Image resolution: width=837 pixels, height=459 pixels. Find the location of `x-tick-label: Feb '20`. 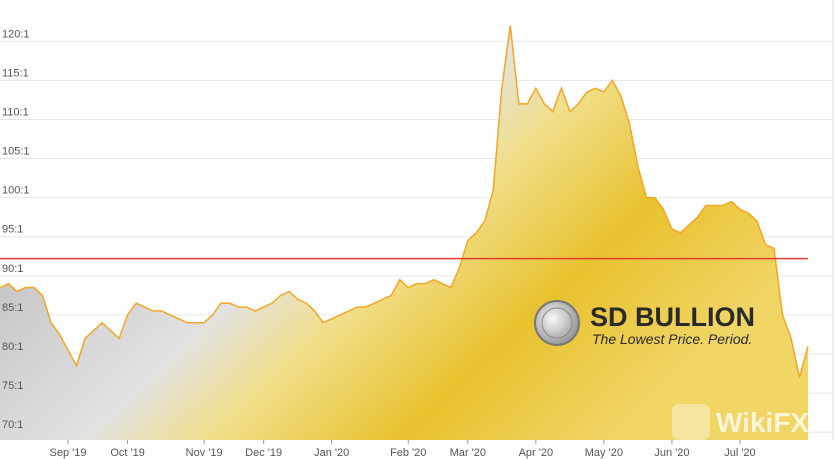

x-tick-label: Feb '20 is located at coordinates (408, 453).